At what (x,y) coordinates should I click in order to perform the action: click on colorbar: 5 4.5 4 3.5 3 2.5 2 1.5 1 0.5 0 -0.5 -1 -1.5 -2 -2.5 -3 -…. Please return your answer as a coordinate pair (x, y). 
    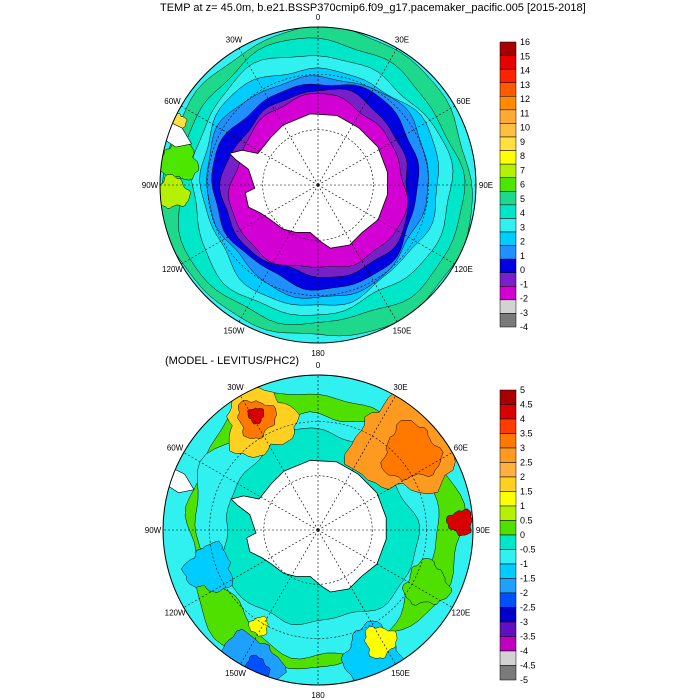
    Looking at the image, I should click on (517, 535).